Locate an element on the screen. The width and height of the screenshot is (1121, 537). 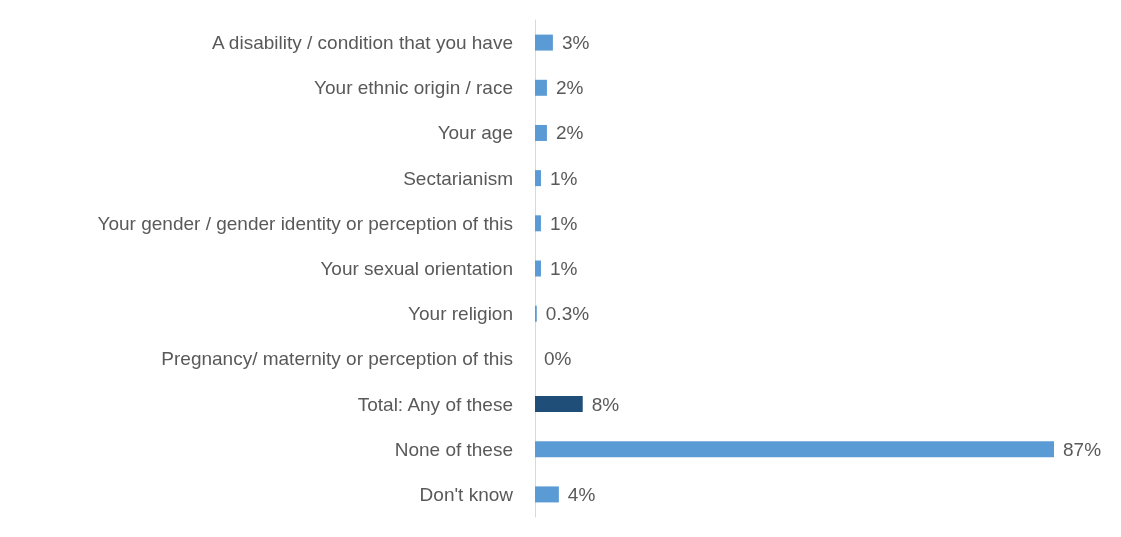
y-tick-label: Total: Any of these is located at coordinates (435, 404).